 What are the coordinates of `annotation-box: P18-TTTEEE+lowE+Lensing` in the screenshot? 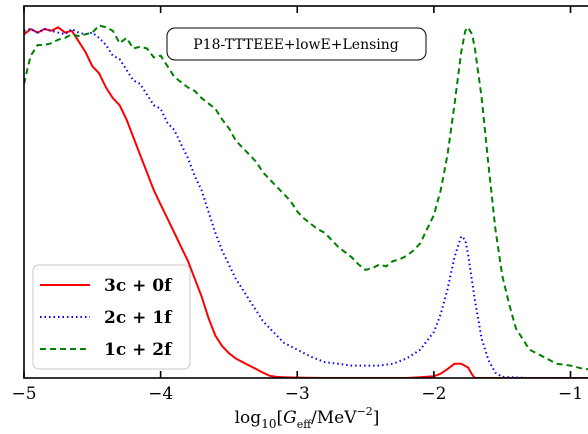 It's located at (296, 44).